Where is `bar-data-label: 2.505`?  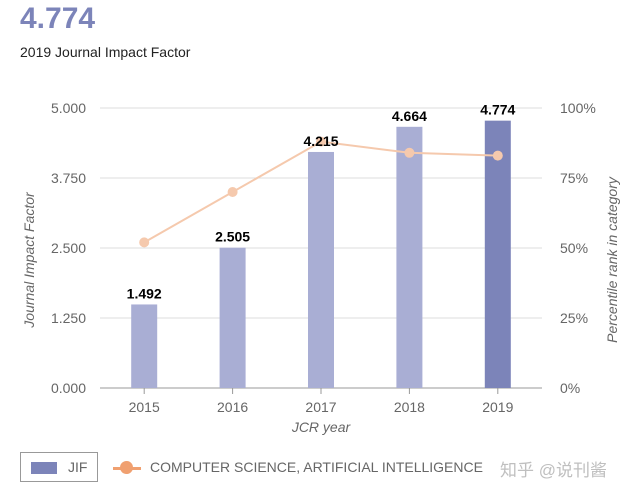 bar-data-label: 2.505 is located at coordinates (232, 237).